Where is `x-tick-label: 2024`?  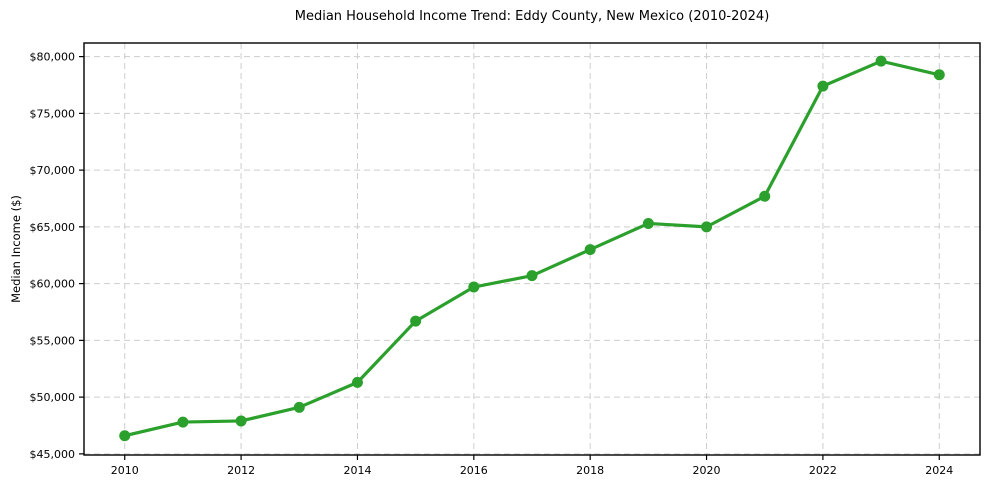 x-tick-label: 2024 is located at coordinates (939, 470).